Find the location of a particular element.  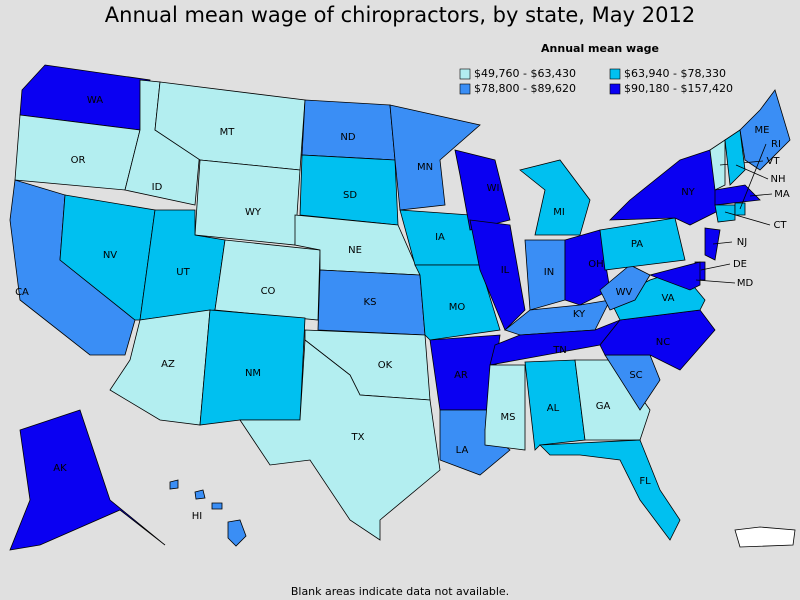

state-label: CT is located at coordinates (780, 225).